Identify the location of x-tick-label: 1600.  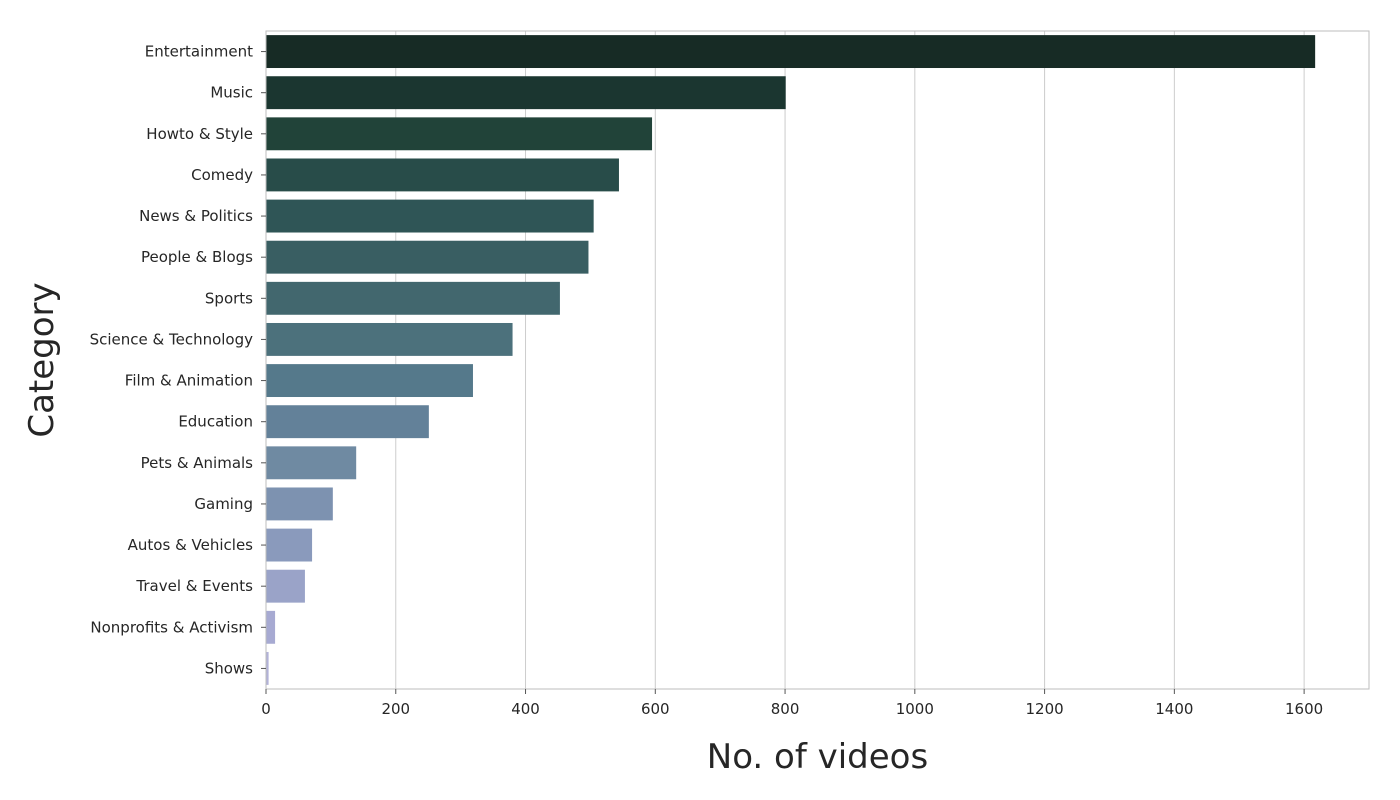
(1304, 709).